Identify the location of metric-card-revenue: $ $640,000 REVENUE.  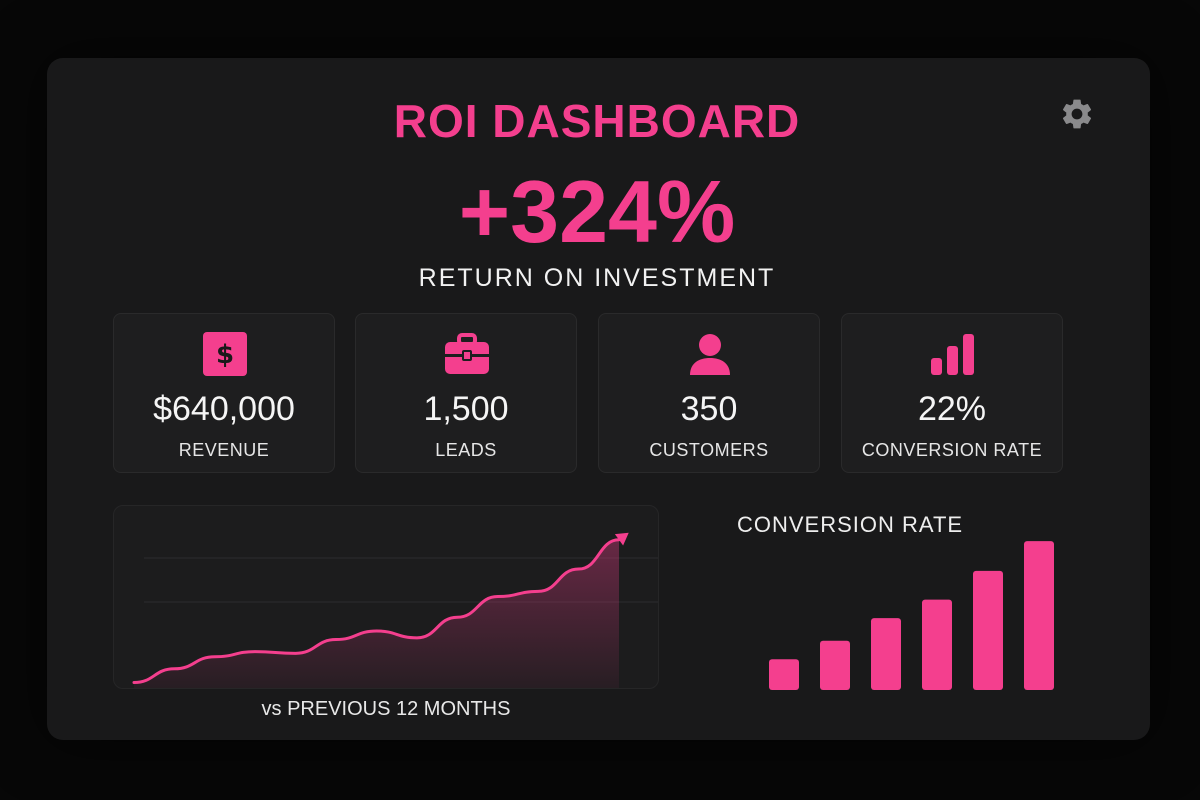
(224, 393).